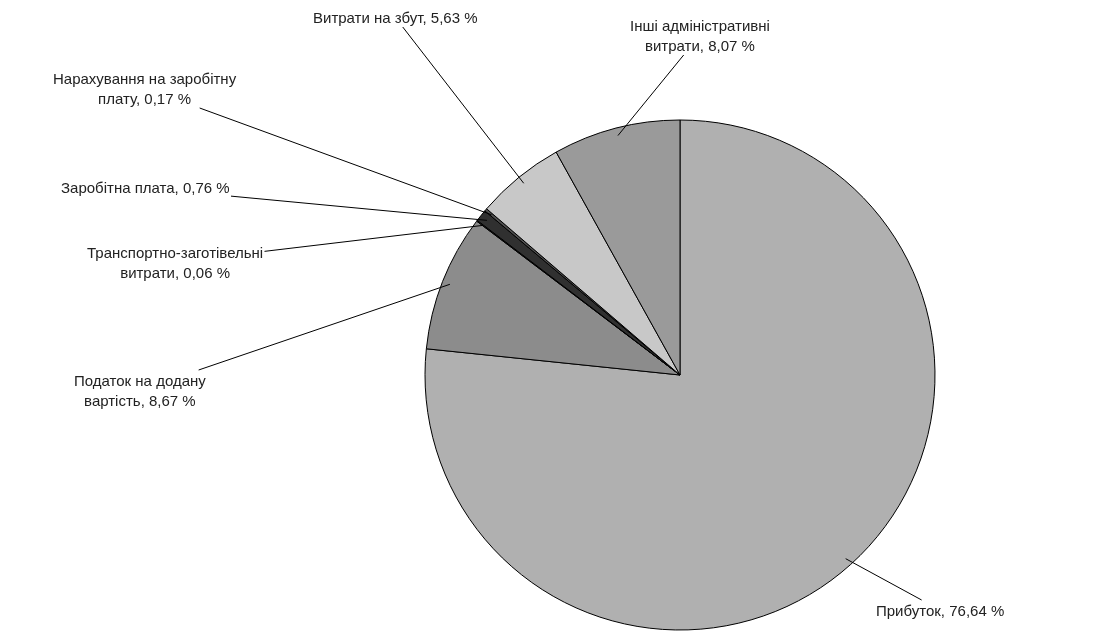 The height and width of the screenshot is (633, 1093). I want to click on slice-label: Інші адміністративні витрати, 8,07 %, so click(700, 35).